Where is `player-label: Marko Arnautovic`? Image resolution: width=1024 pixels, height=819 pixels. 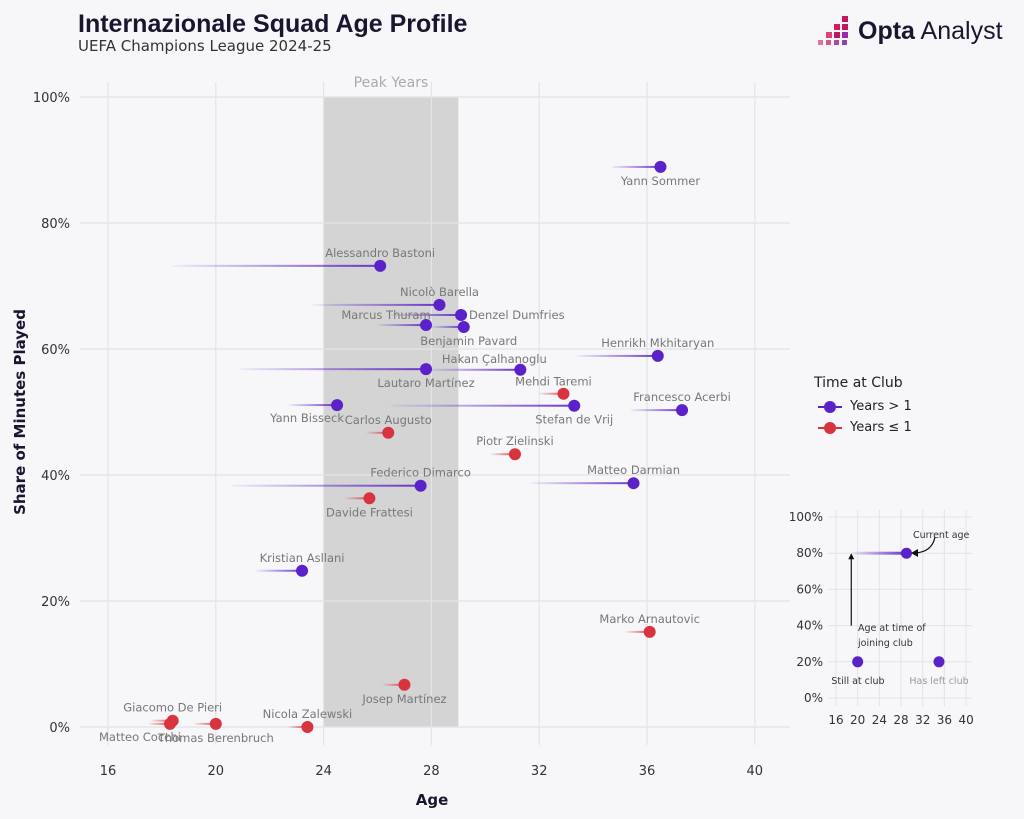
player-label: Marko Arnautovic is located at coordinates (649, 619).